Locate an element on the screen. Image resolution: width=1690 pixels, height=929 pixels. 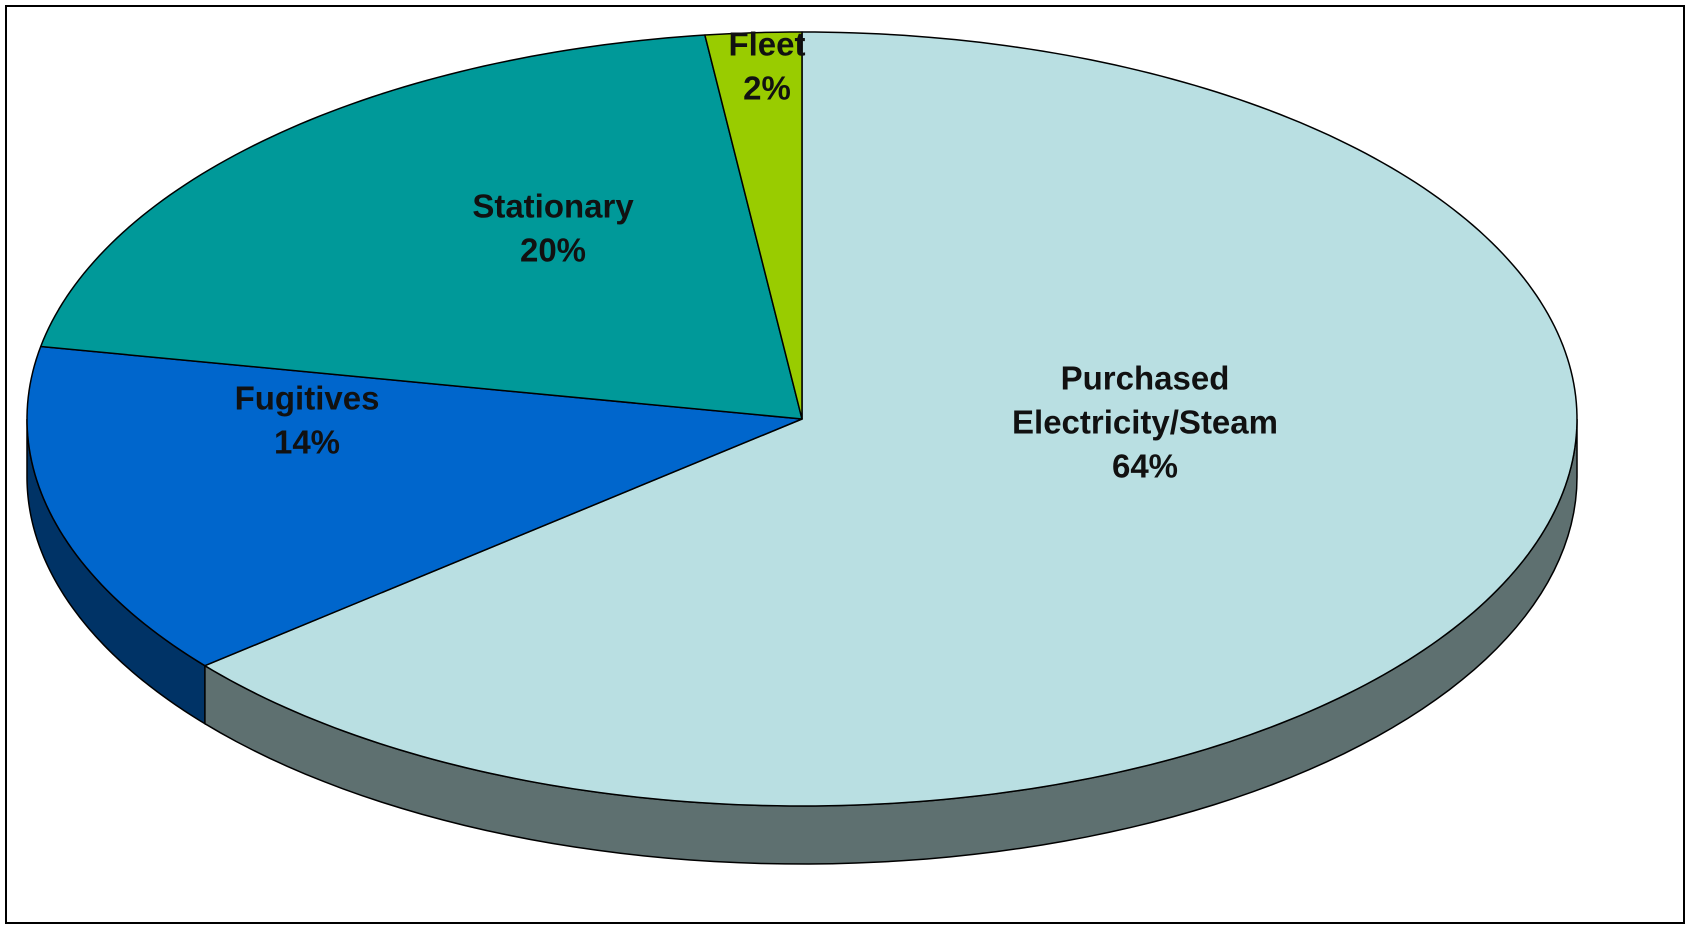
slice-label-purchased-electricity-steam: Purchased is located at coordinates (1145, 378).